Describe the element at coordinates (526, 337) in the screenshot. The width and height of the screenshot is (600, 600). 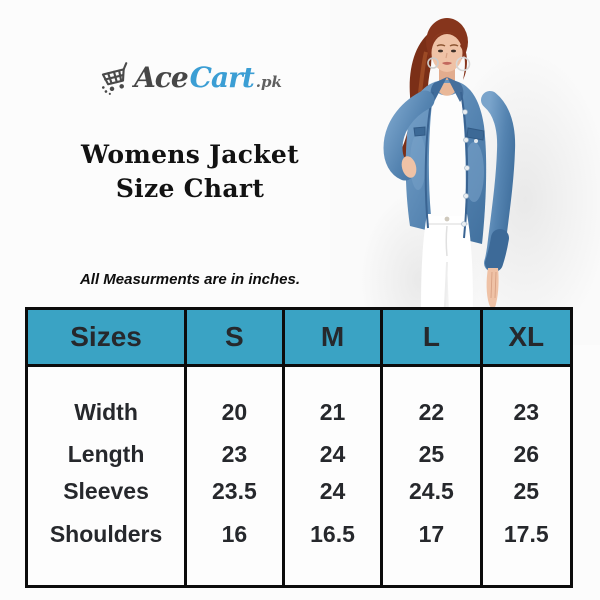
I see `header-size-xl: XL` at that location.